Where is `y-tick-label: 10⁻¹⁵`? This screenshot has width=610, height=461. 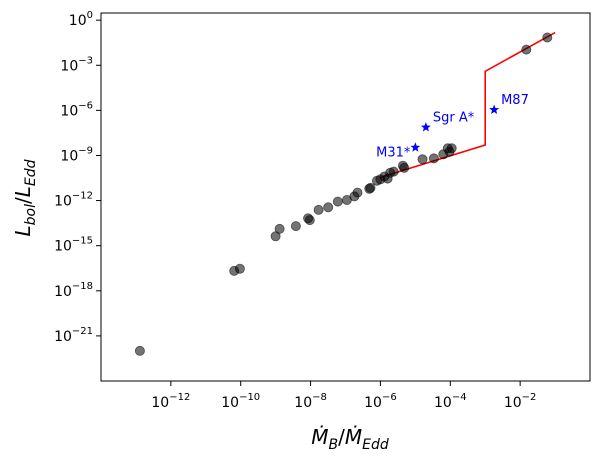 y-tick-label: 10⁻¹⁵ is located at coordinates (73, 245).